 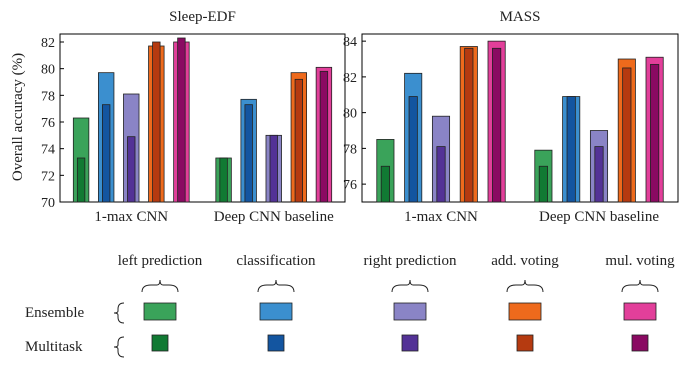 I want to click on legend-method-label: classification, so click(x=276, y=261).